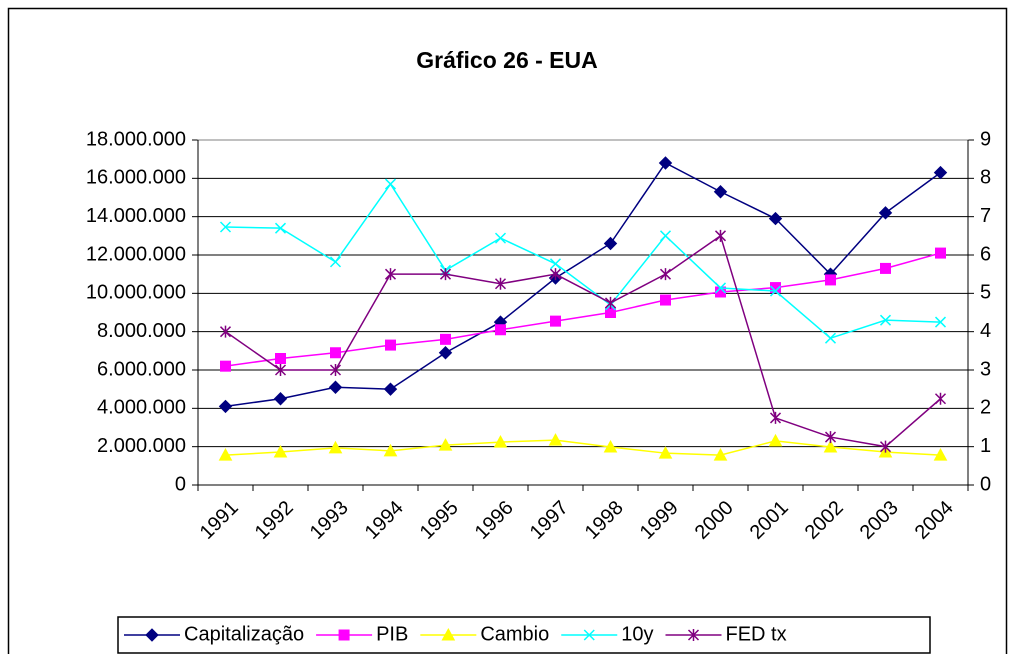 This screenshot has width=1016, height=654. What do you see at coordinates (985, 408) in the screenshot?
I see `y2-tick-label: 2` at bounding box center [985, 408].